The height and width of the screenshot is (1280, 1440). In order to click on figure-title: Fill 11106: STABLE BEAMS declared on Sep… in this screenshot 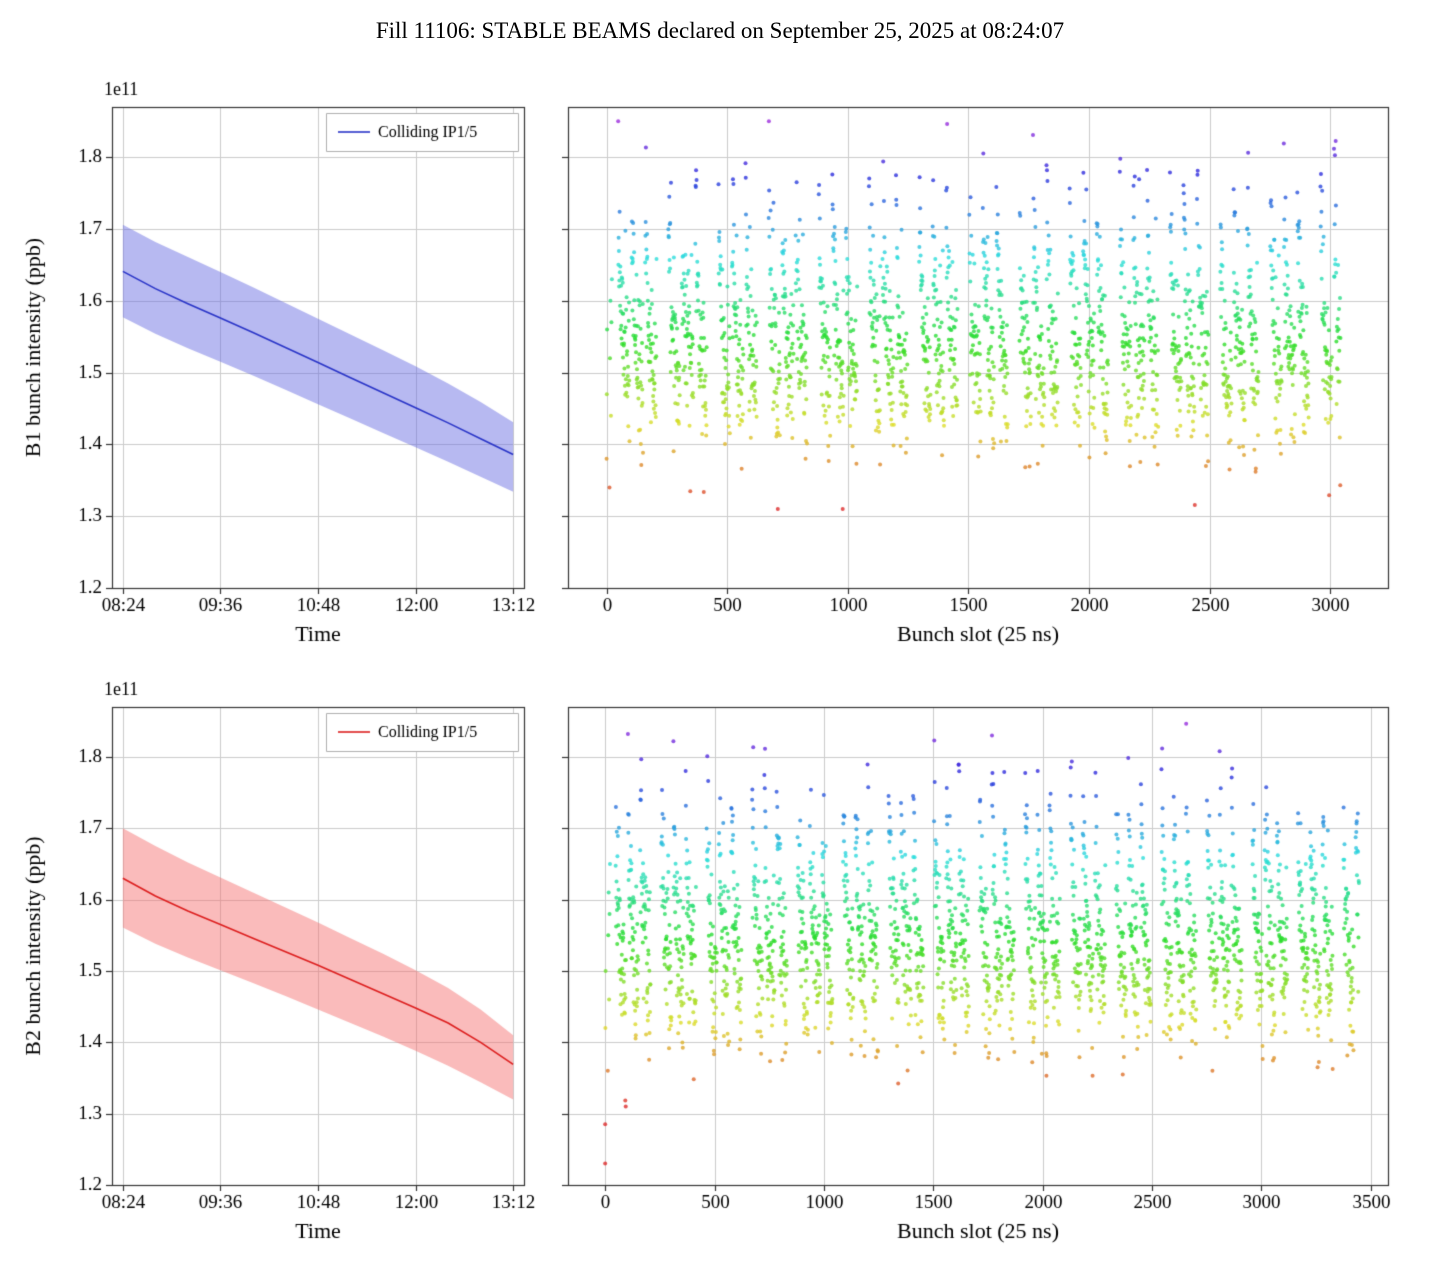, I will do `click(720, 30)`.